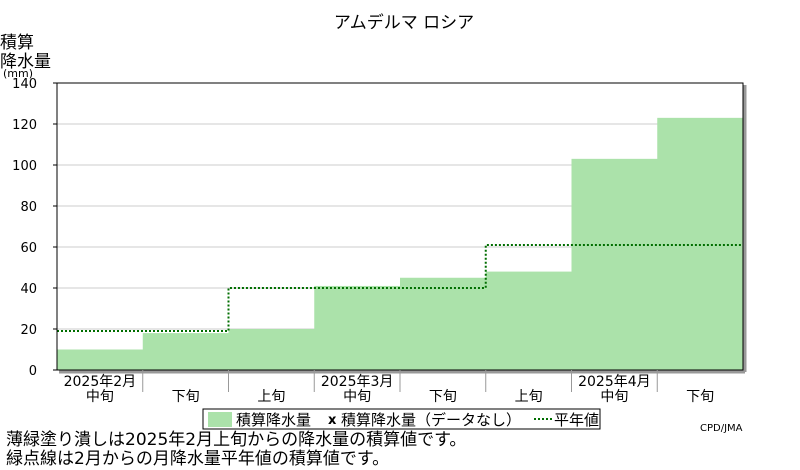 Image resolution: width=800 pixels, height=470 pixels. I want to click on x-period-label-7: 下旬, so click(700, 397).